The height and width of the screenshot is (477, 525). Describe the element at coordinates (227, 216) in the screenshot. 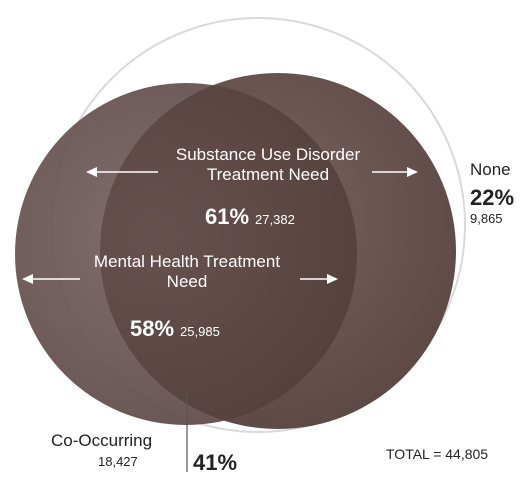

I see `sud-percent: 61%` at that location.